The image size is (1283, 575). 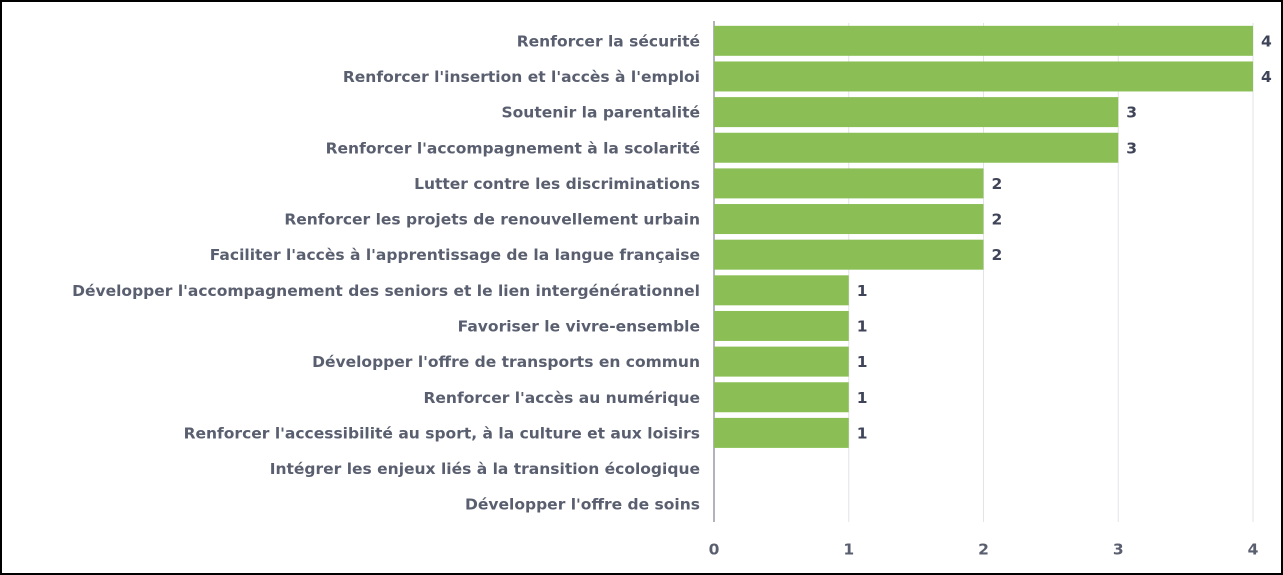 I want to click on y-tick-label: Renforcer la sécurité, so click(x=608, y=41).